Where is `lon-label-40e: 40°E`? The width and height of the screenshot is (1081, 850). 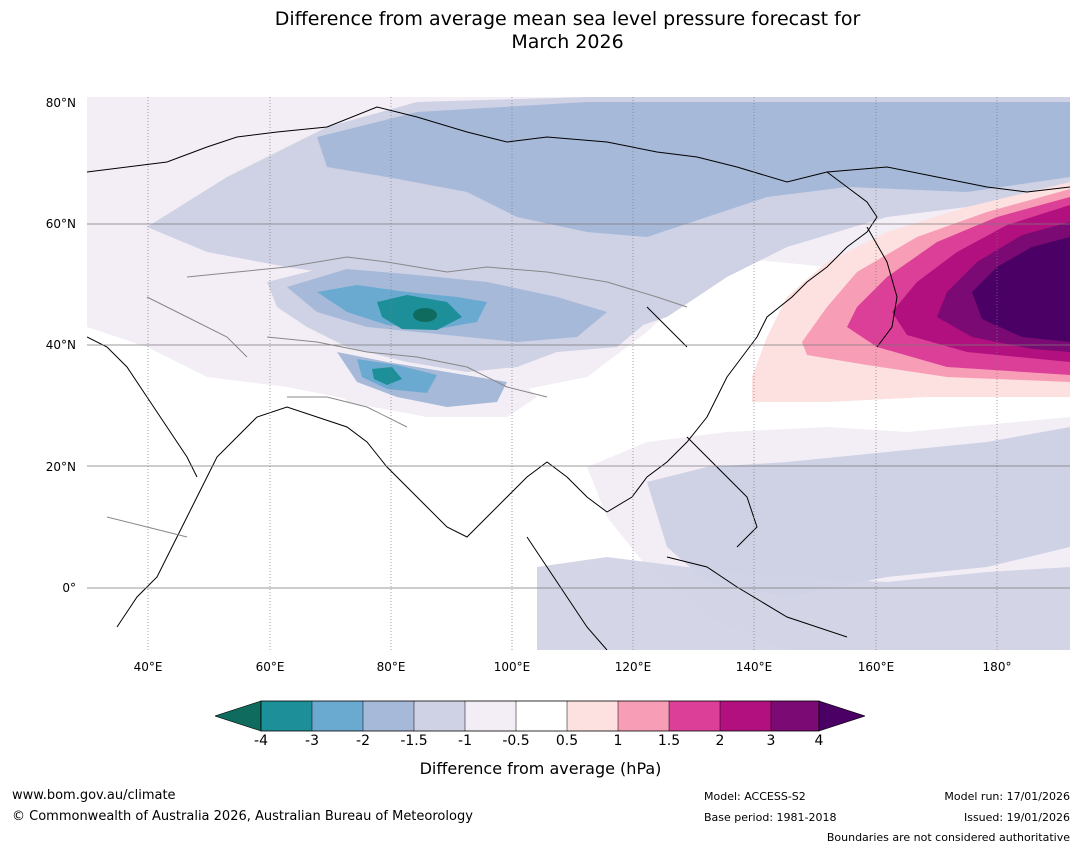 lon-label-40e: 40°E is located at coordinates (148, 667).